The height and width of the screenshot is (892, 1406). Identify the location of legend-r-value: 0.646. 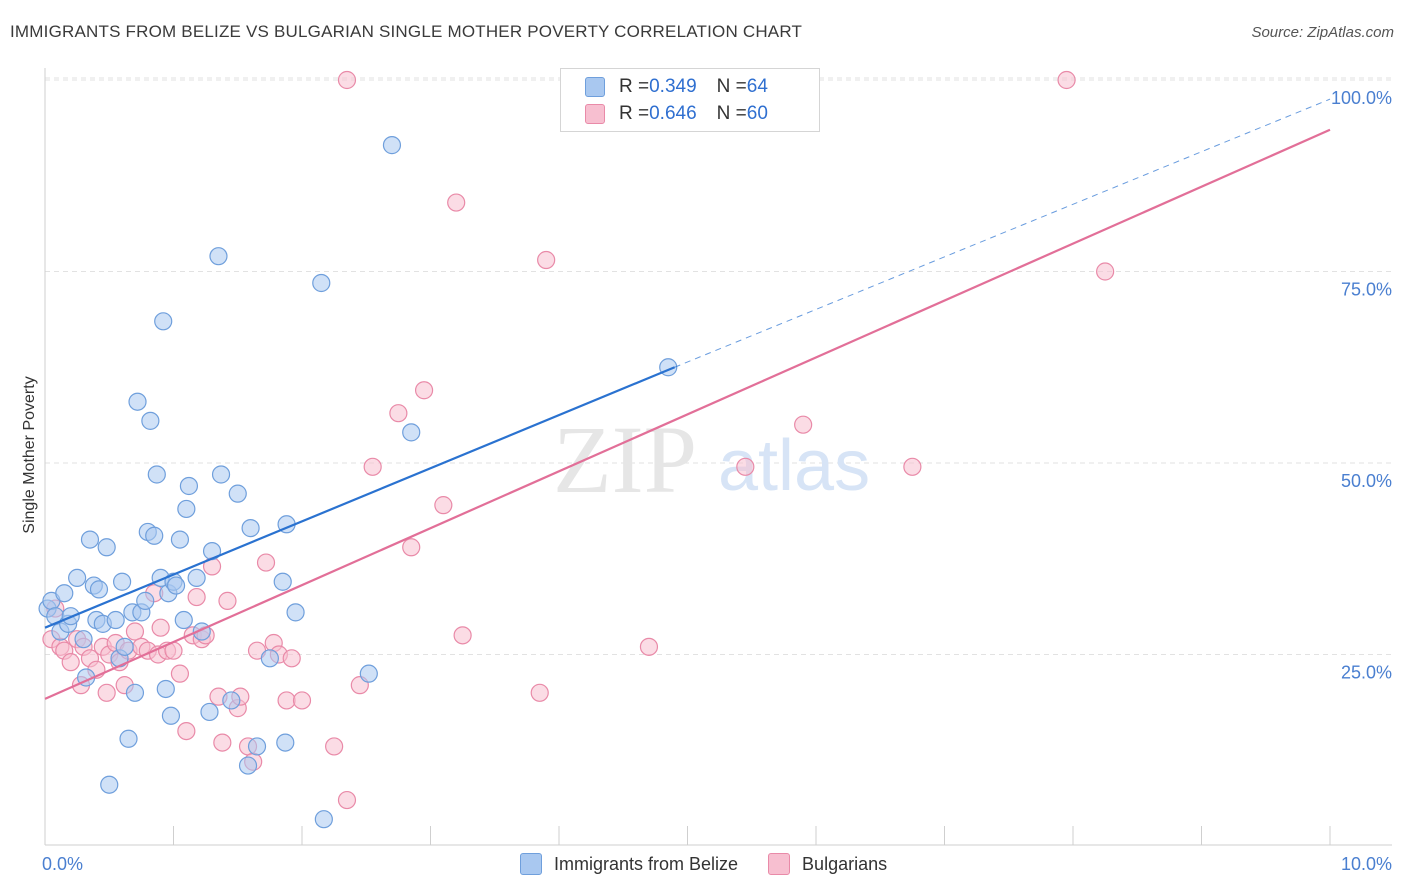
(673, 113).